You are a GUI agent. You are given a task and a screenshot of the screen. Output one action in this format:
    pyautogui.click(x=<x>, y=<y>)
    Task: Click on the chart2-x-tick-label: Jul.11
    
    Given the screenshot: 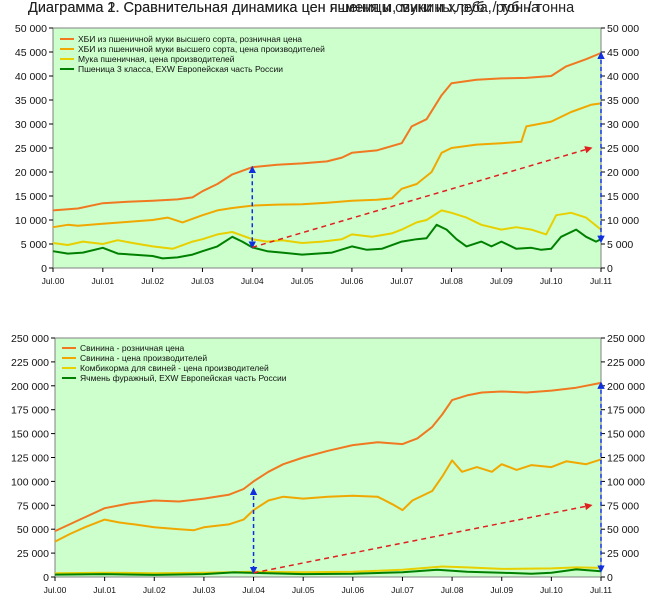 What is the action you would take?
    pyautogui.click(x=601, y=590)
    